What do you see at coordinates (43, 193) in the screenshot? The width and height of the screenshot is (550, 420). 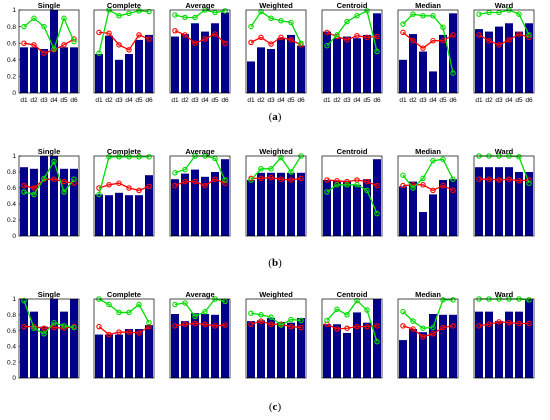 I see `panel-single: Single 0 0.2 0.4 0.6 0.8 1` at bounding box center [43, 193].